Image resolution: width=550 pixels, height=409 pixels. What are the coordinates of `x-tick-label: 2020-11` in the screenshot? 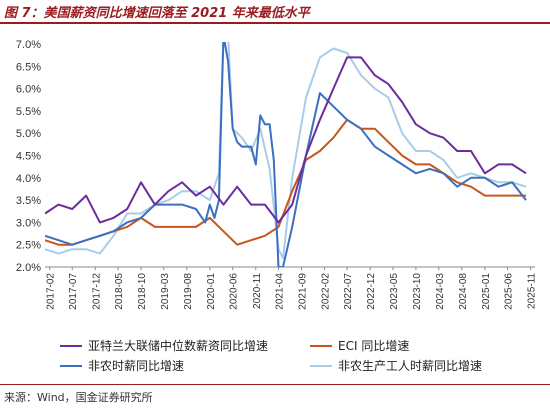 It's located at (257, 291).